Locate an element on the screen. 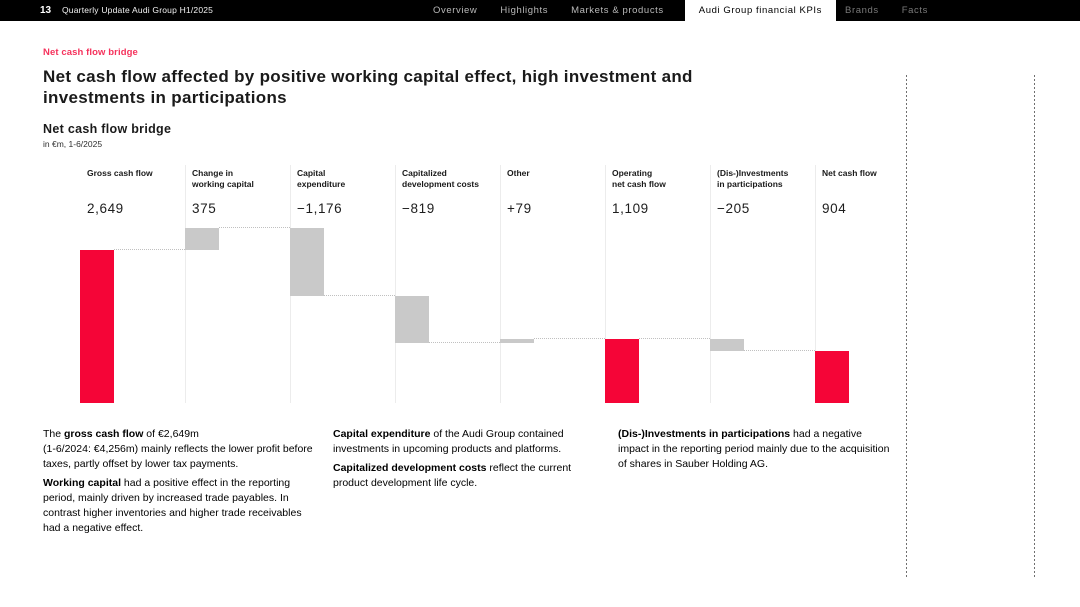  tab-audi-group-financial-kpis: Audi Group financial KPIs is located at coordinates (760, 10).